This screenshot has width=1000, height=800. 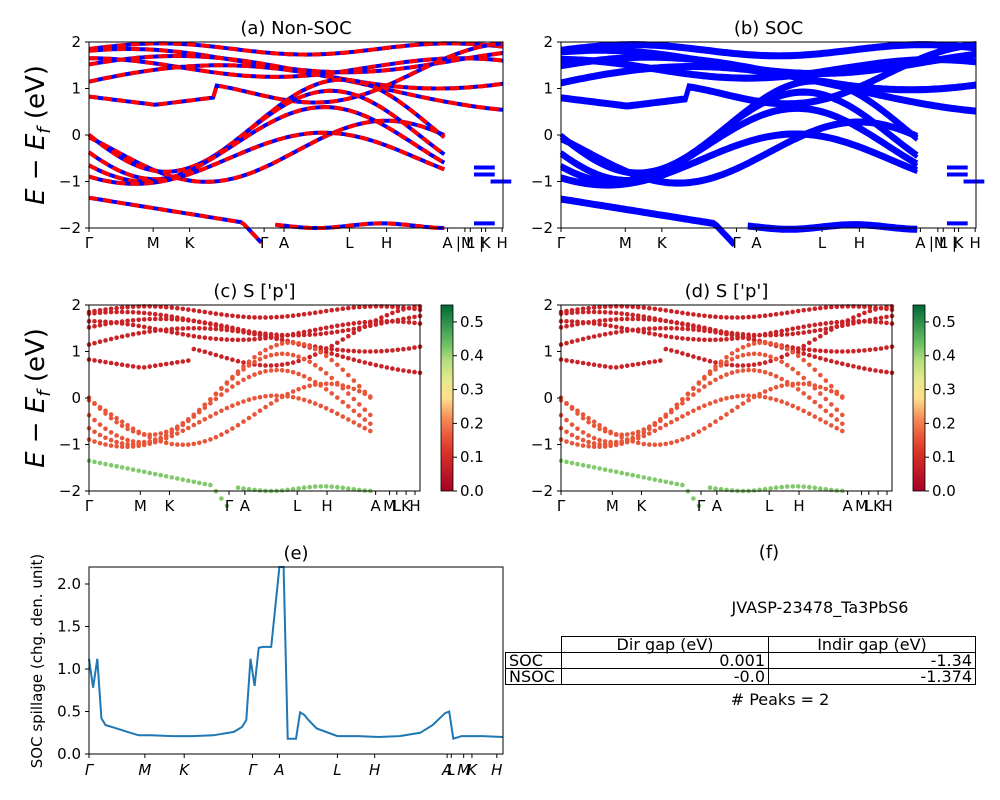 I want to click on x-tick-label: A, so click(x=284, y=243).